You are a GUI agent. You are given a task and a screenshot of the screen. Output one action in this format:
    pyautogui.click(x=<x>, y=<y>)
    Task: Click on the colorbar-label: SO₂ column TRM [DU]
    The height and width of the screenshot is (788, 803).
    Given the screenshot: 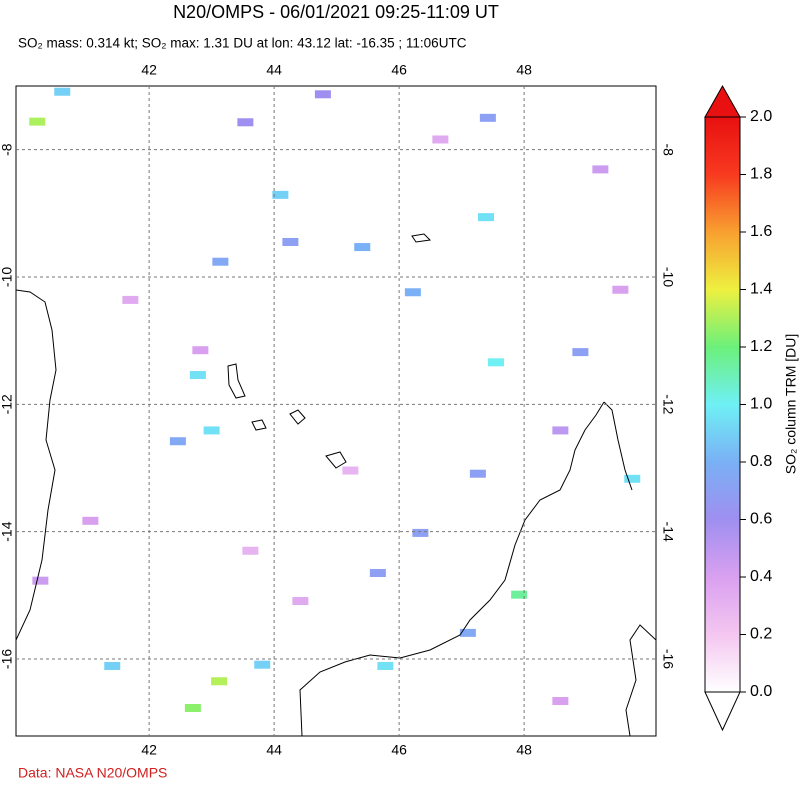 What is the action you would take?
    pyautogui.click(x=791, y=404)
    